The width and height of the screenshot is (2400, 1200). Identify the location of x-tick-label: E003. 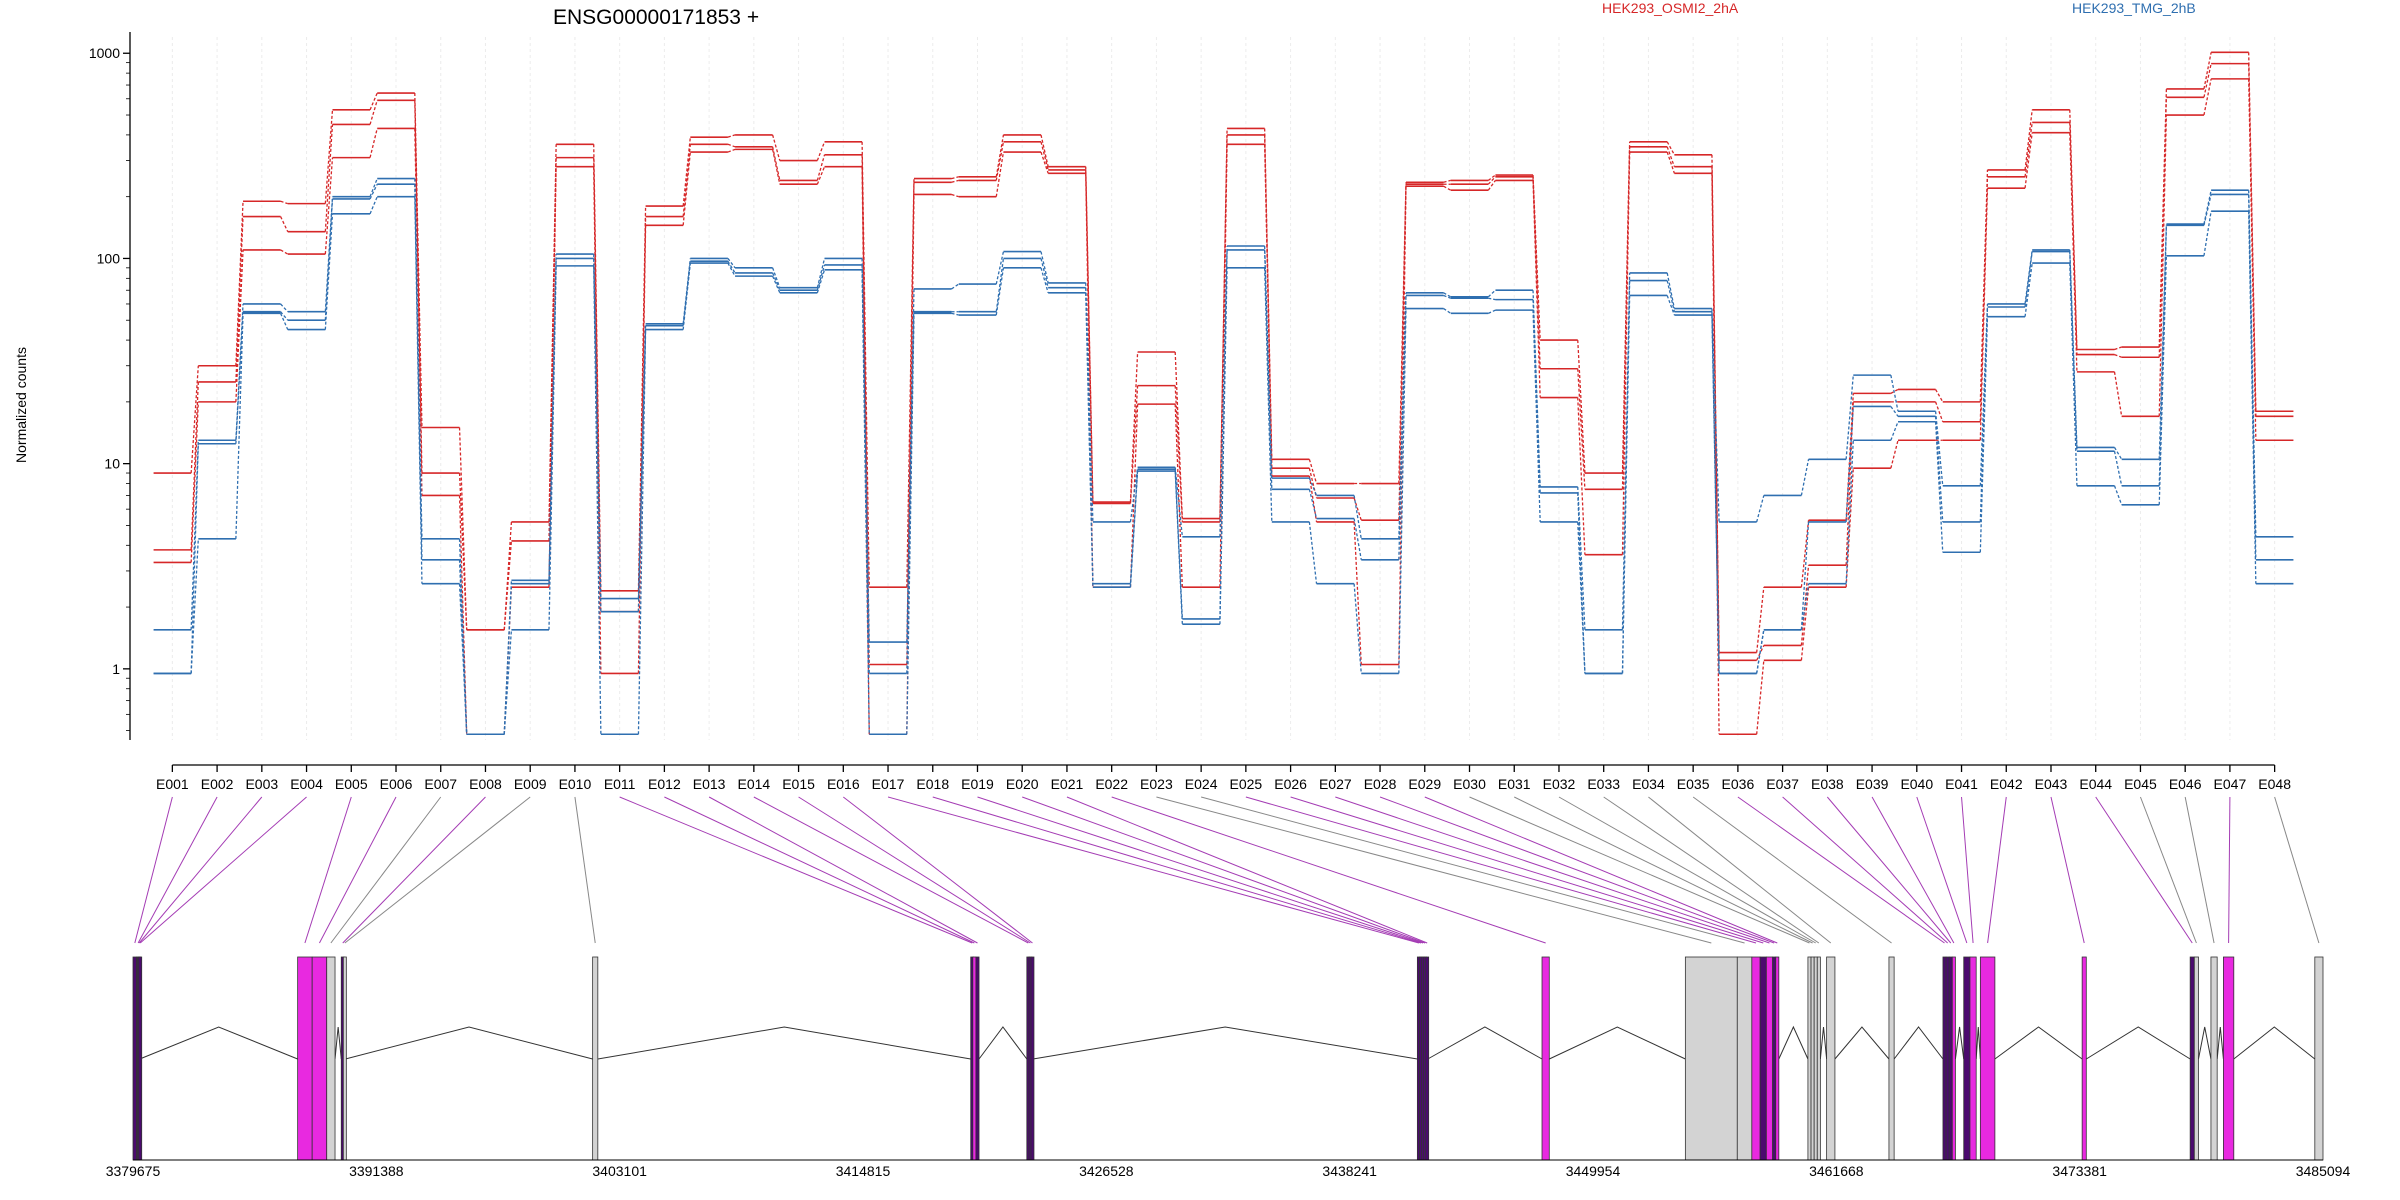
(261, 784).